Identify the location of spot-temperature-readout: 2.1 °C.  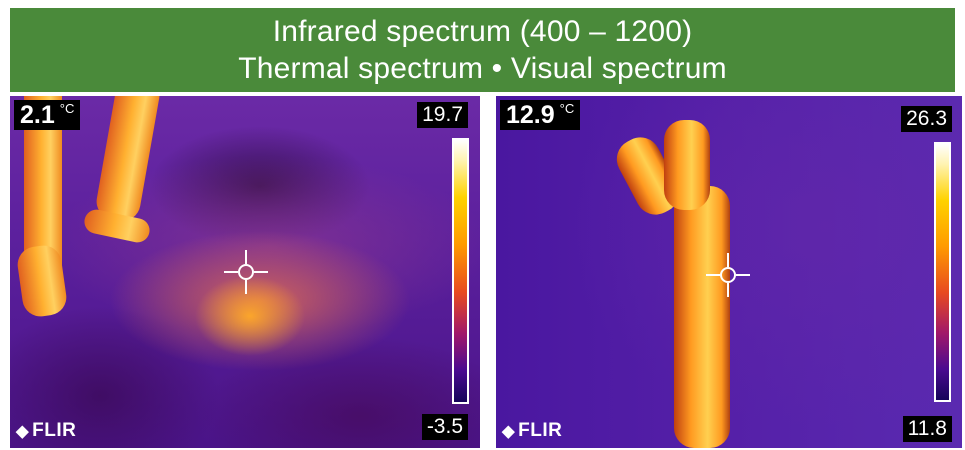
(47, 115).